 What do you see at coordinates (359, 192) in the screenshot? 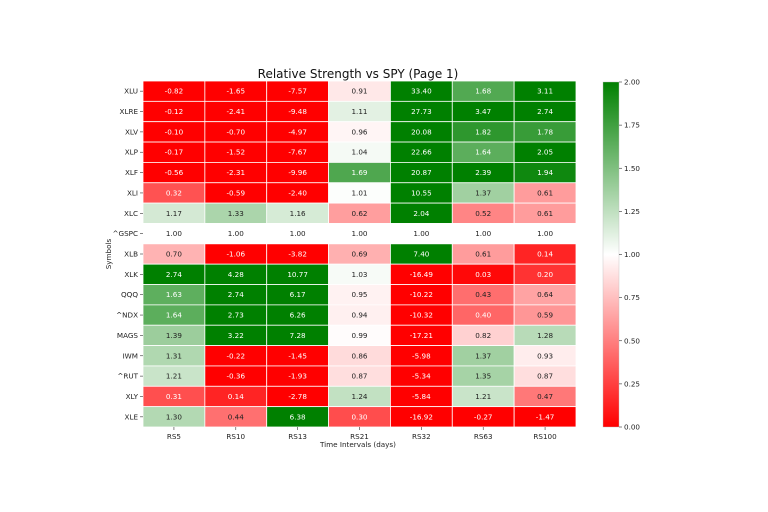
I see `cell-value-label: 1.01` at bounding box center [359, 192].